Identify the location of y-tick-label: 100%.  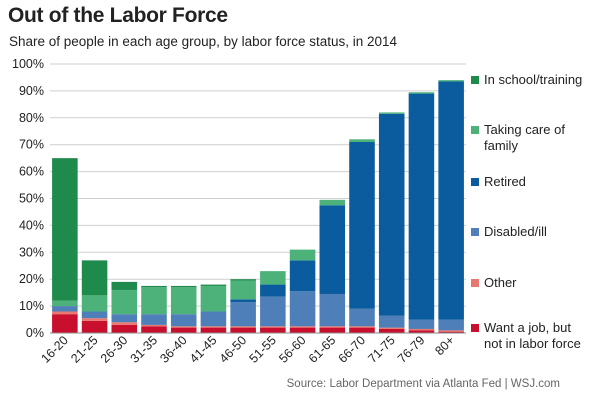
(28, 64).